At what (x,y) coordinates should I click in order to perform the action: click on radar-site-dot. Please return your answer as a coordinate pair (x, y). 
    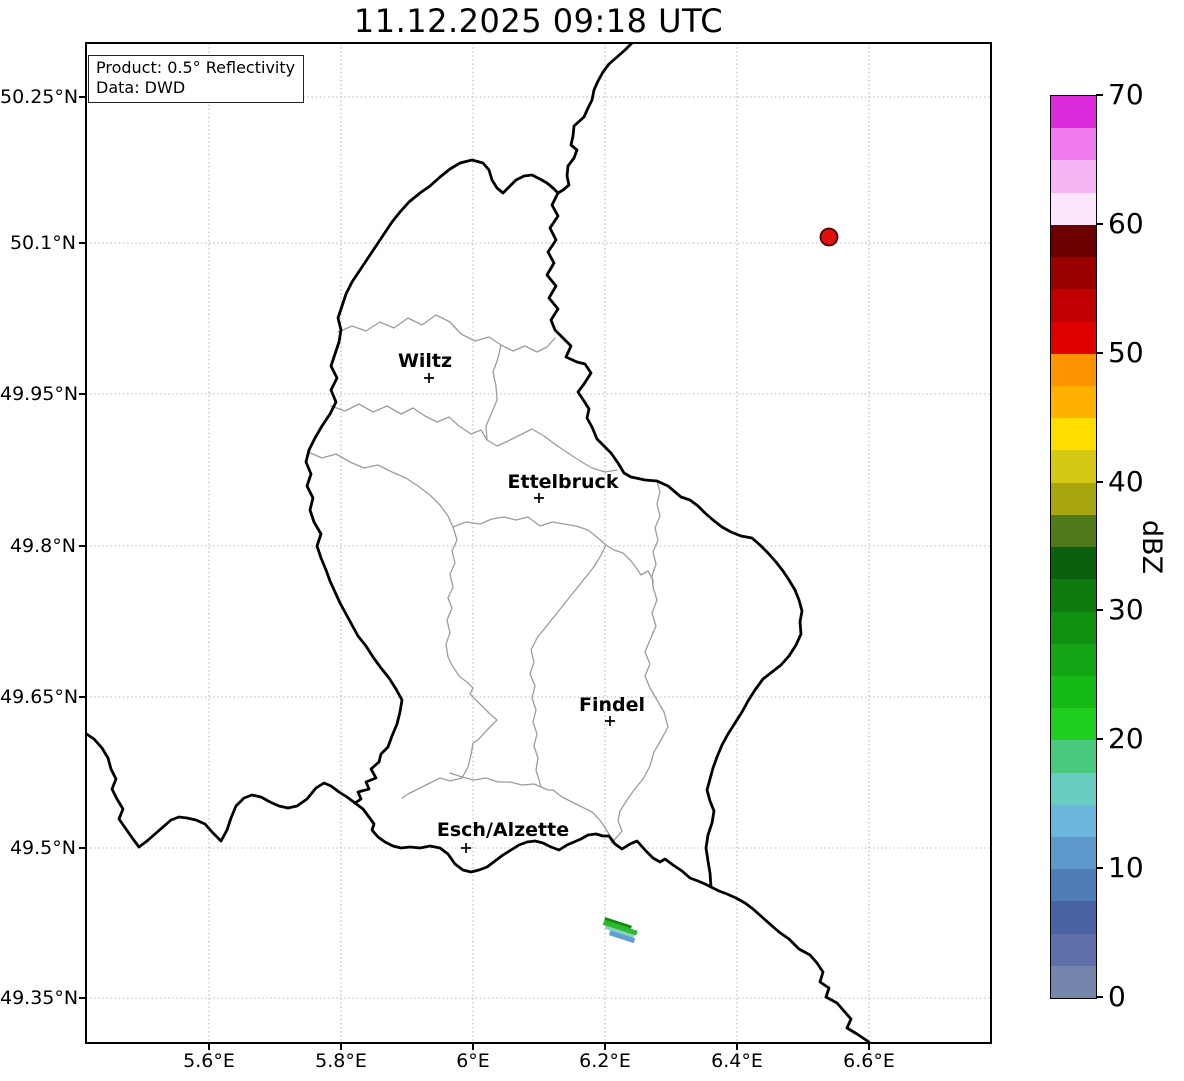
    Looking at the image, I should click on (829, 237).